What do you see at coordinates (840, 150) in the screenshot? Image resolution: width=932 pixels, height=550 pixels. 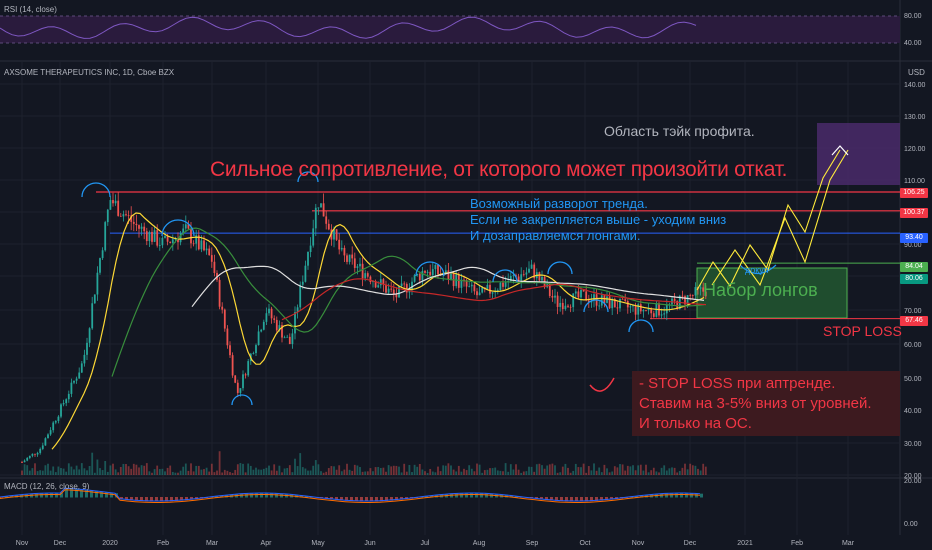 I see `take-profit-arrow` at bounding box center [840, 150].